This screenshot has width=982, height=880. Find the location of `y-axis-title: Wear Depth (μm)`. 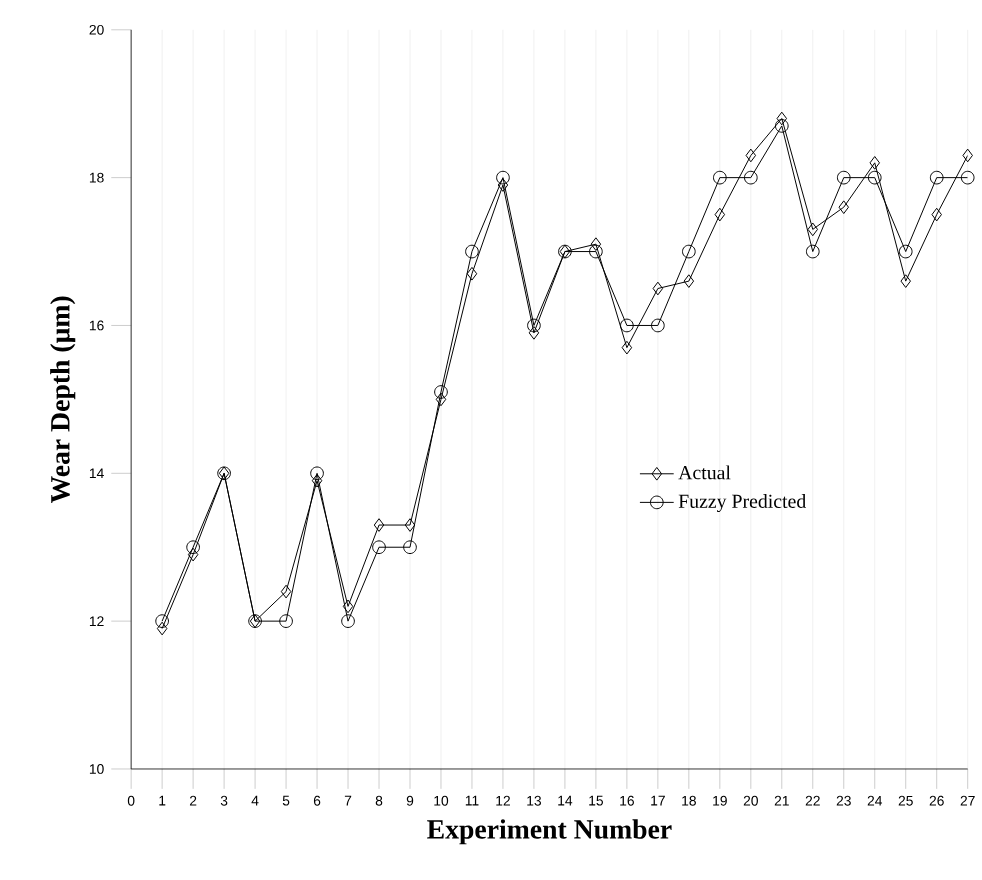

y-axis-title: Wear Depth (μm) is located at coordinates (63, 399).